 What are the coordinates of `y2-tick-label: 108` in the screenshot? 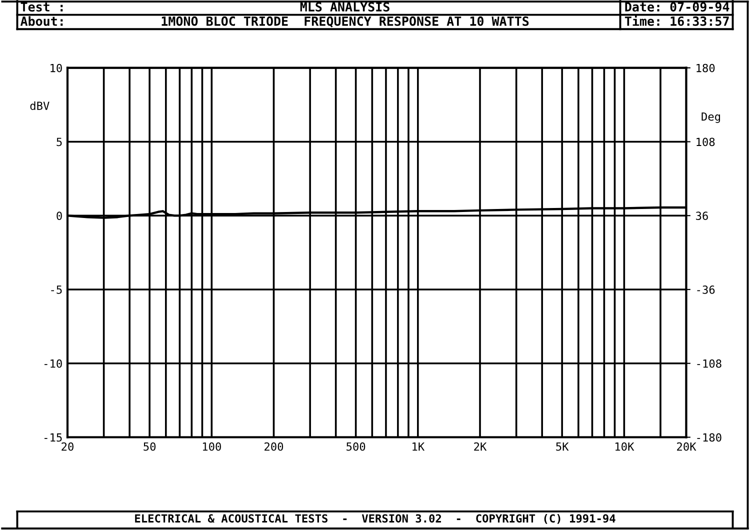 It's located at (705, 142).